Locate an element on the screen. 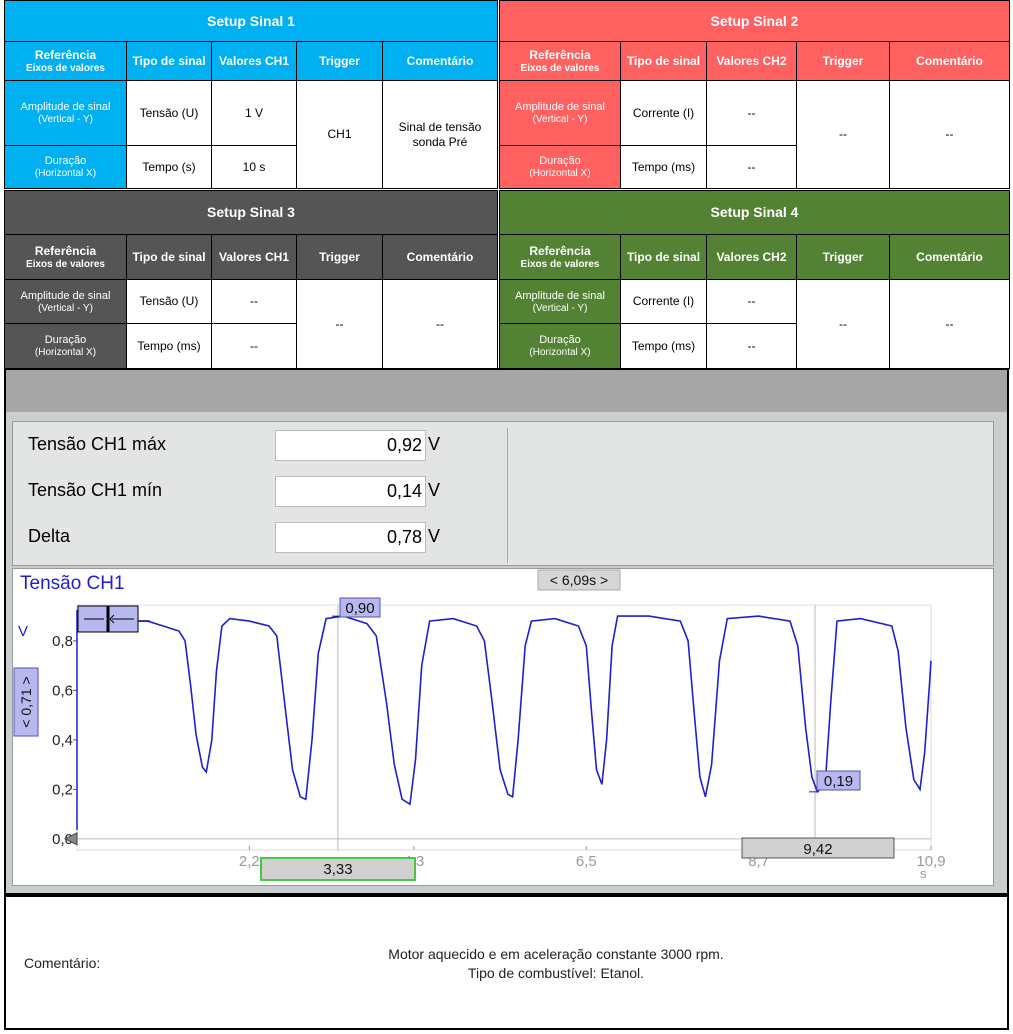  delta-y-box is located at coordinates (26, 702).